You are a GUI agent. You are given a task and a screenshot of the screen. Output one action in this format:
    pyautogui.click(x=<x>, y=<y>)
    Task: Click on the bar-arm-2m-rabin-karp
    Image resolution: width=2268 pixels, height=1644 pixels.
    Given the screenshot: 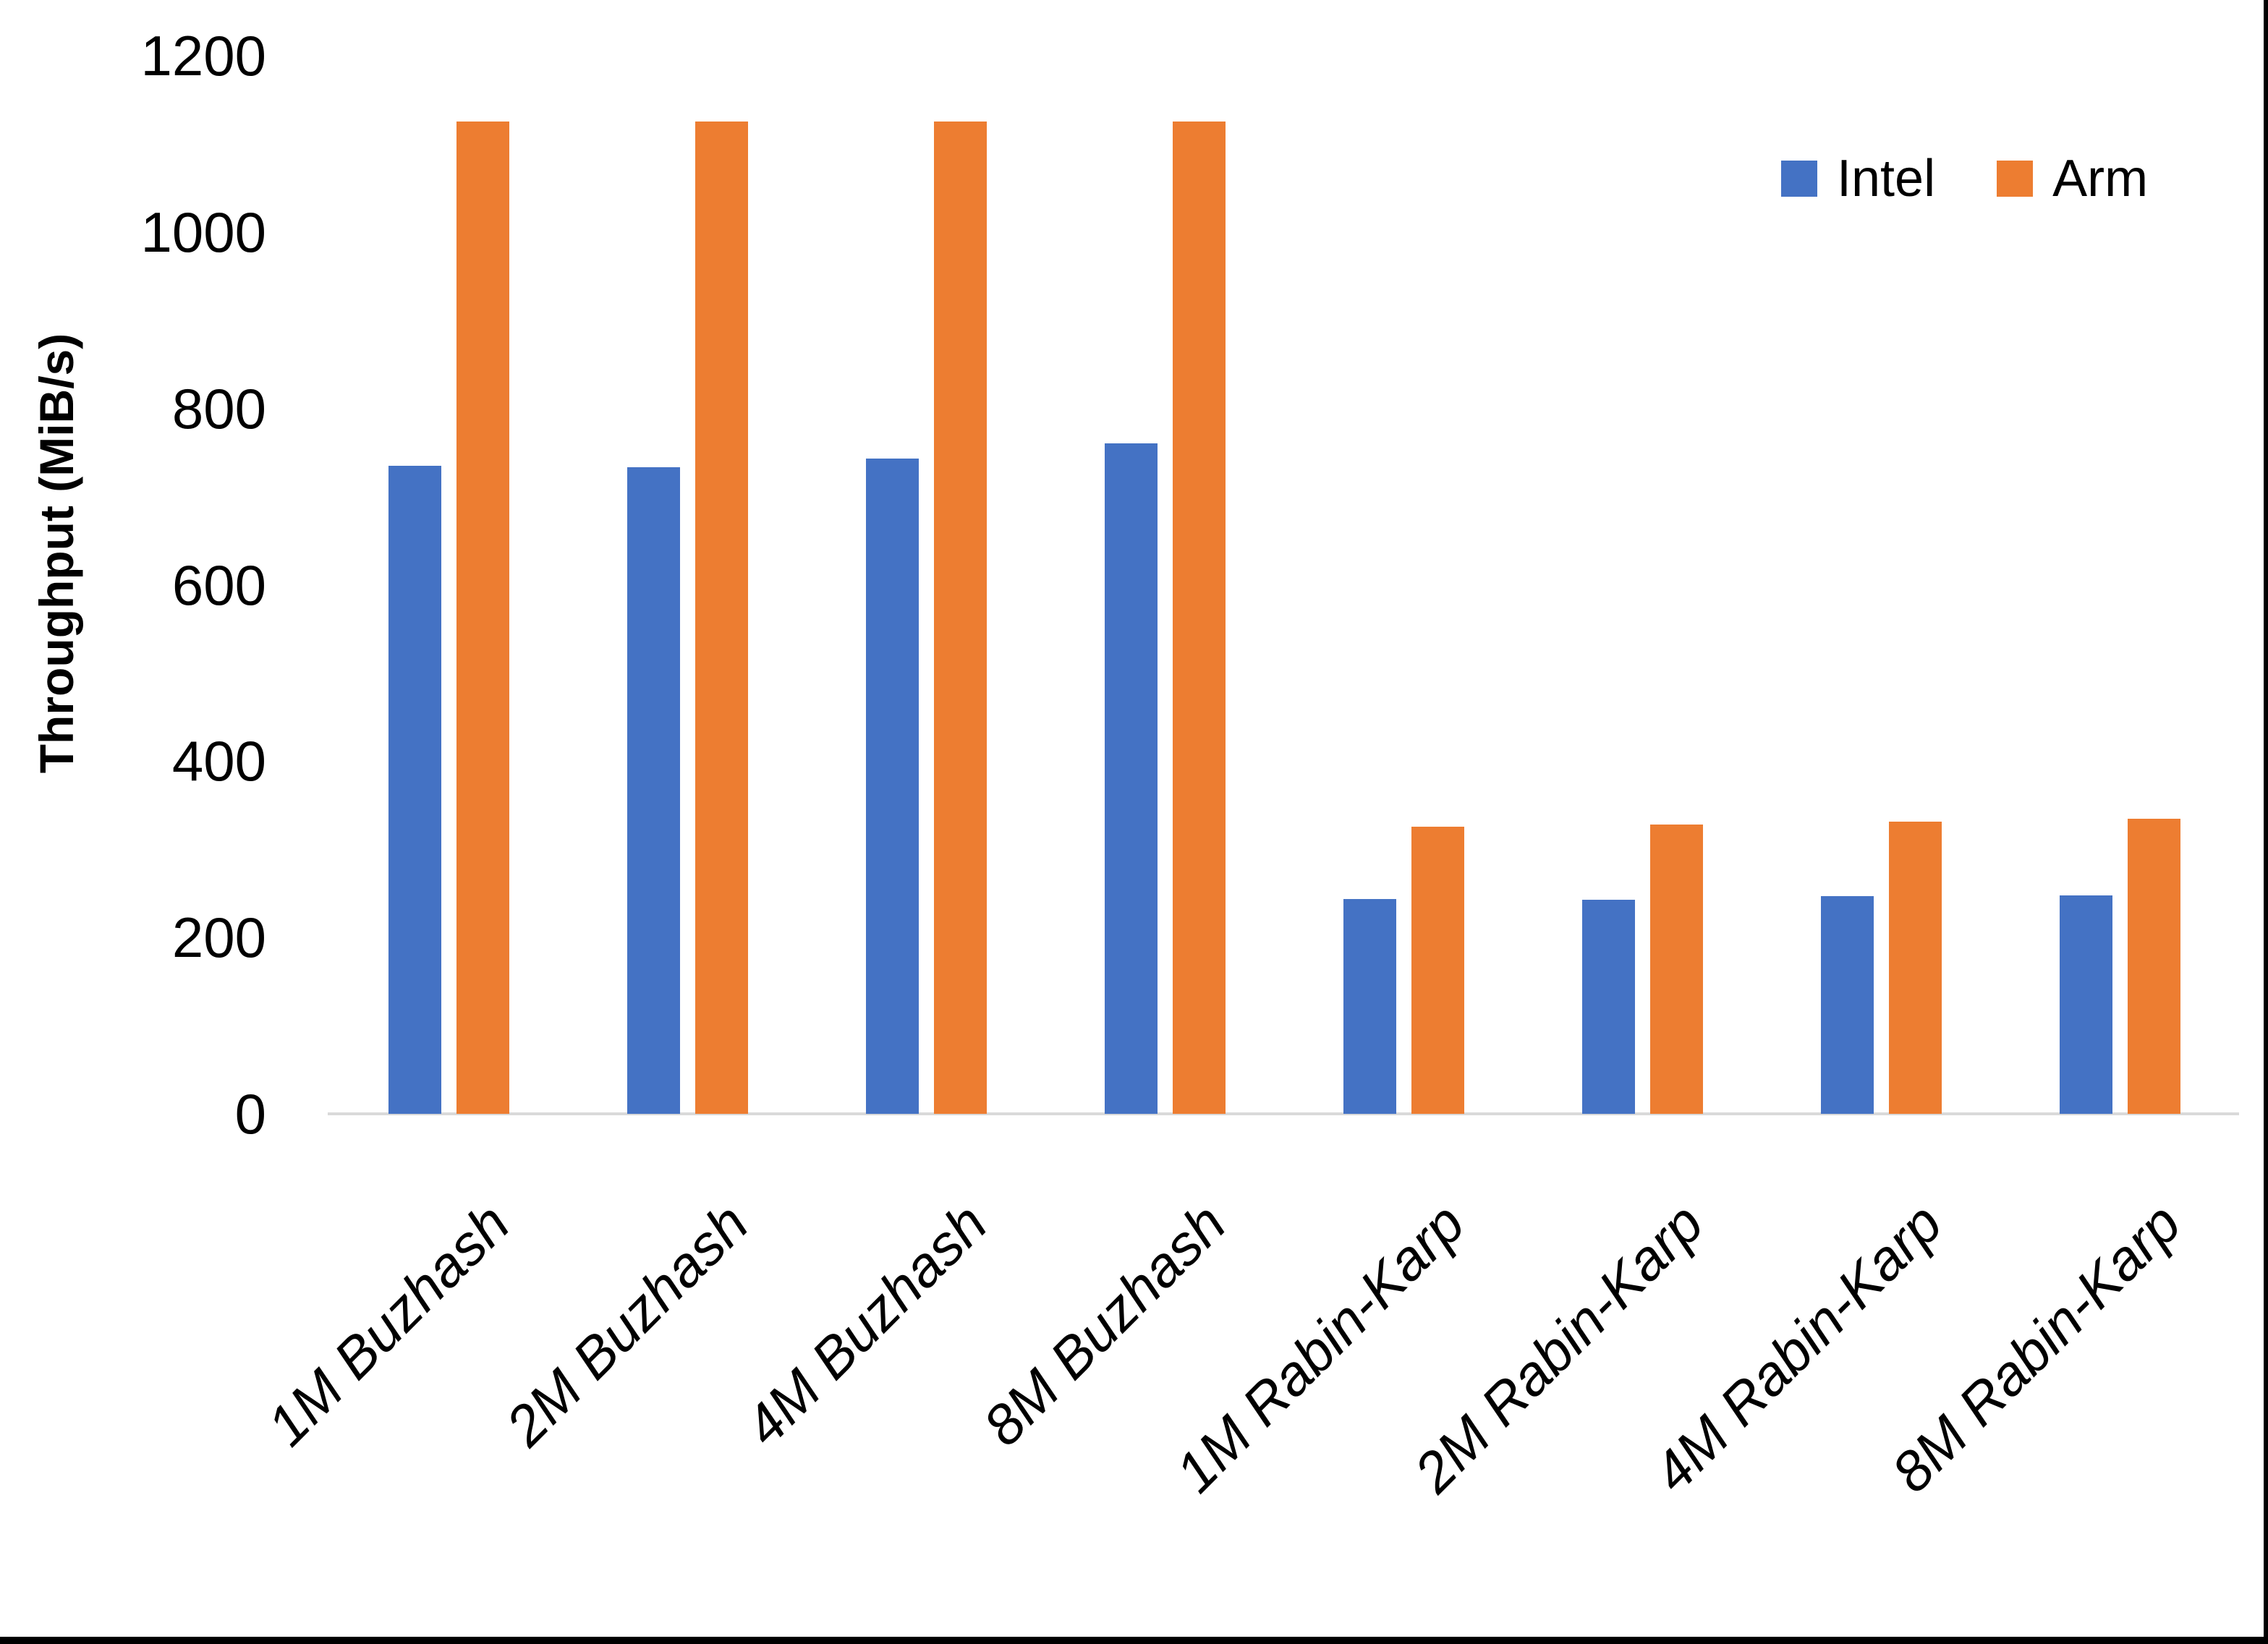 What is the action you would take?
    pyautogui.click(x=1676, y=969)
    